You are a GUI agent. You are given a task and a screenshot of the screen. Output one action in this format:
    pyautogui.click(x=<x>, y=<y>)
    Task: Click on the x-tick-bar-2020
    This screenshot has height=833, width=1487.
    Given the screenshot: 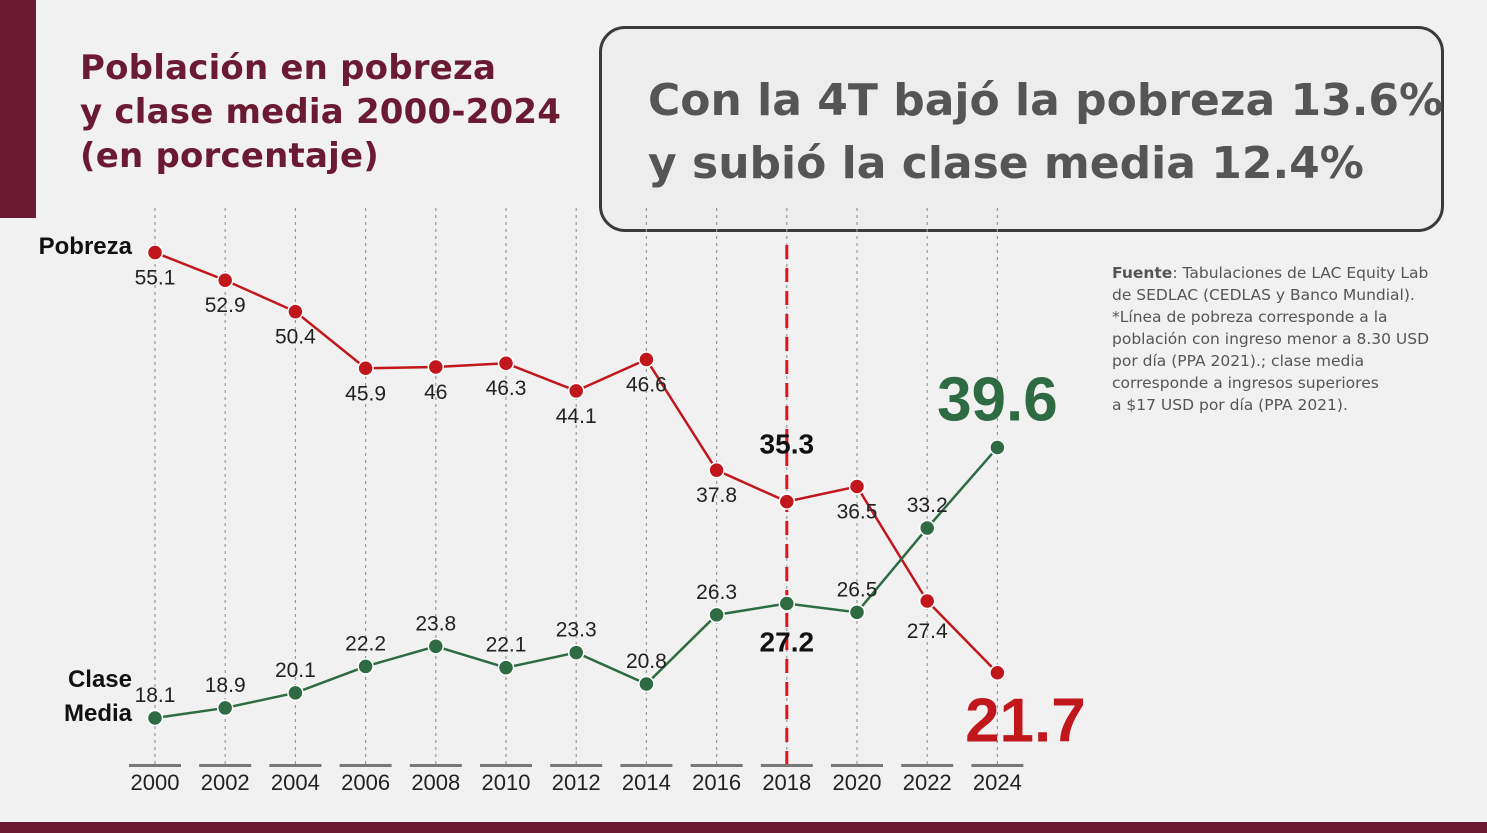 What is the action you would take?
    pyautogui.click(x=857, y=765)
    